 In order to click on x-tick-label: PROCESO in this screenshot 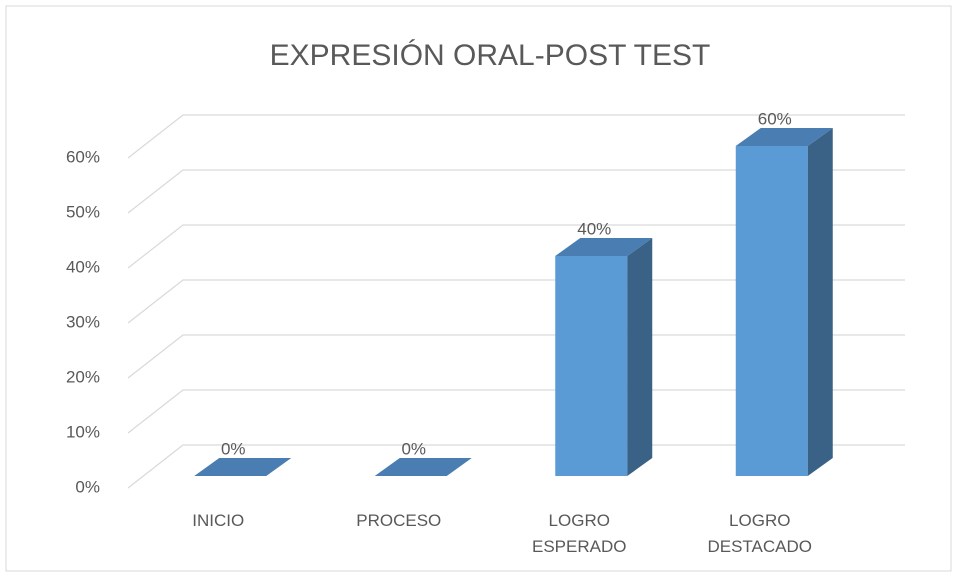, I will do `click(399, 520)`.